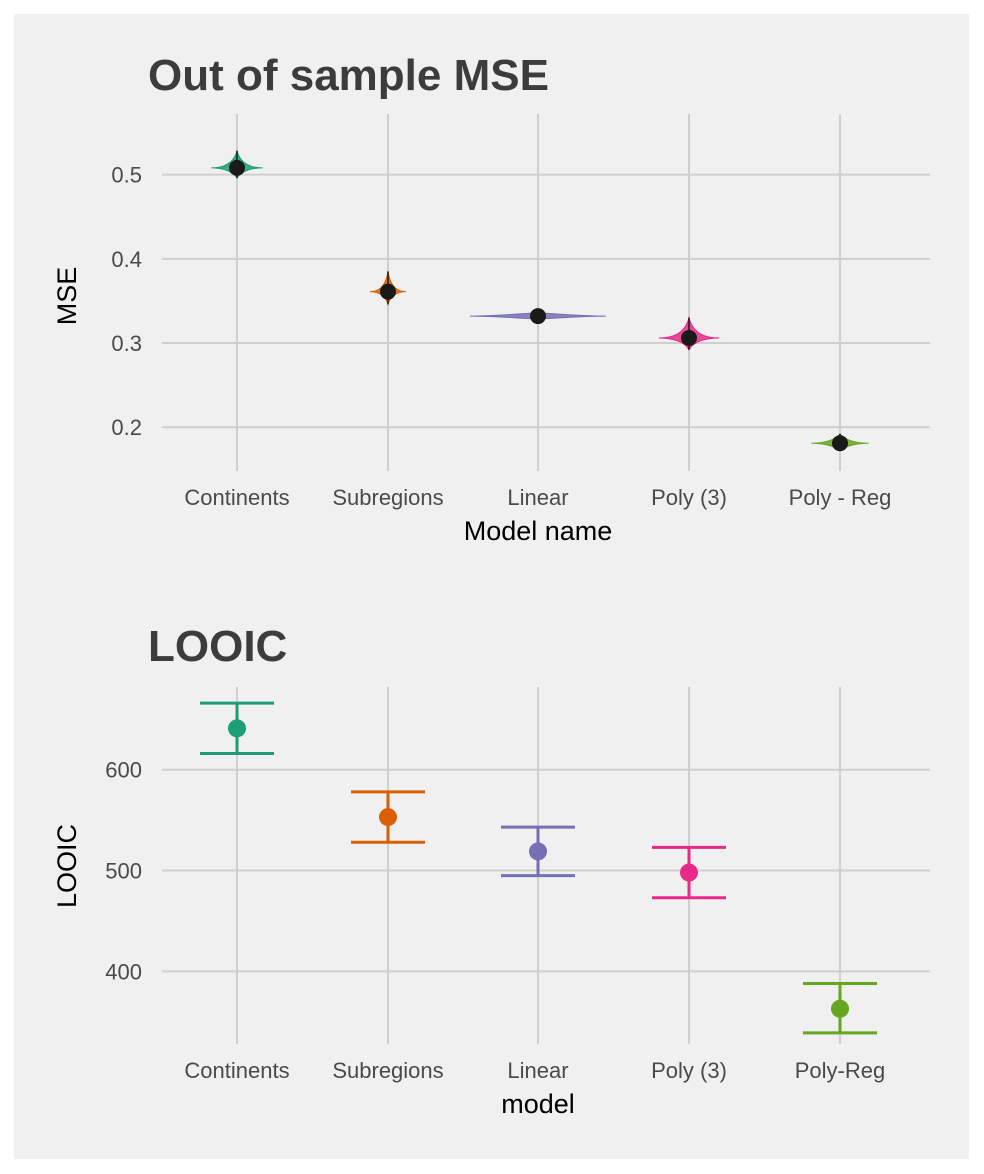 Image resolution: width=984 pixels, height=1174 pixels. What do you see at coordinates (126, 343) in the screenshot?
I see `mse-y-tick-label: 0.3` at bounding box center [126, 343].